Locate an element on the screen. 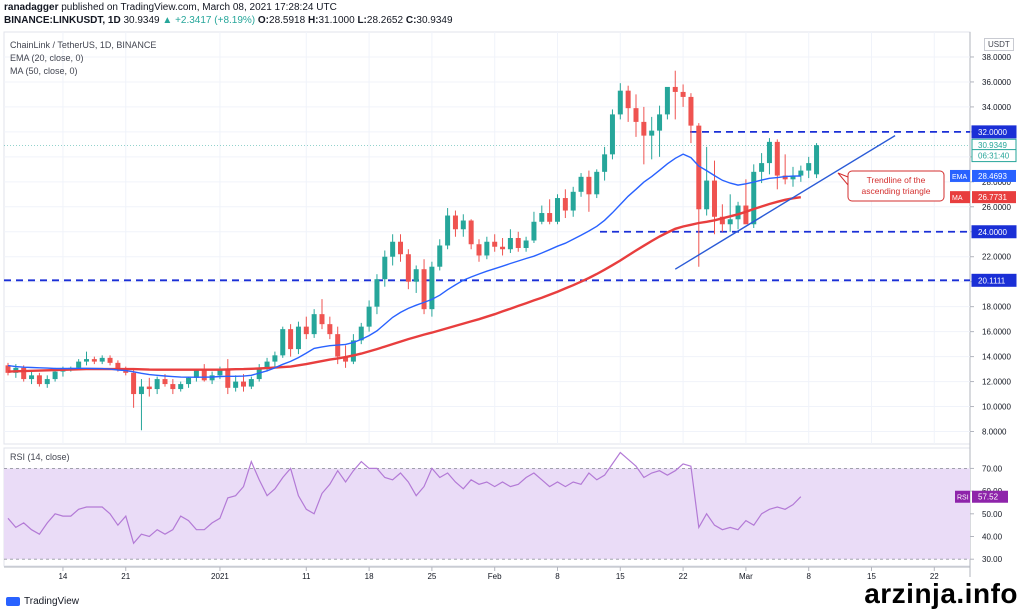 The height and width of the screenshot is (613, 1024). price-label-value: 28.4693 is located at coordinates (992, 176).